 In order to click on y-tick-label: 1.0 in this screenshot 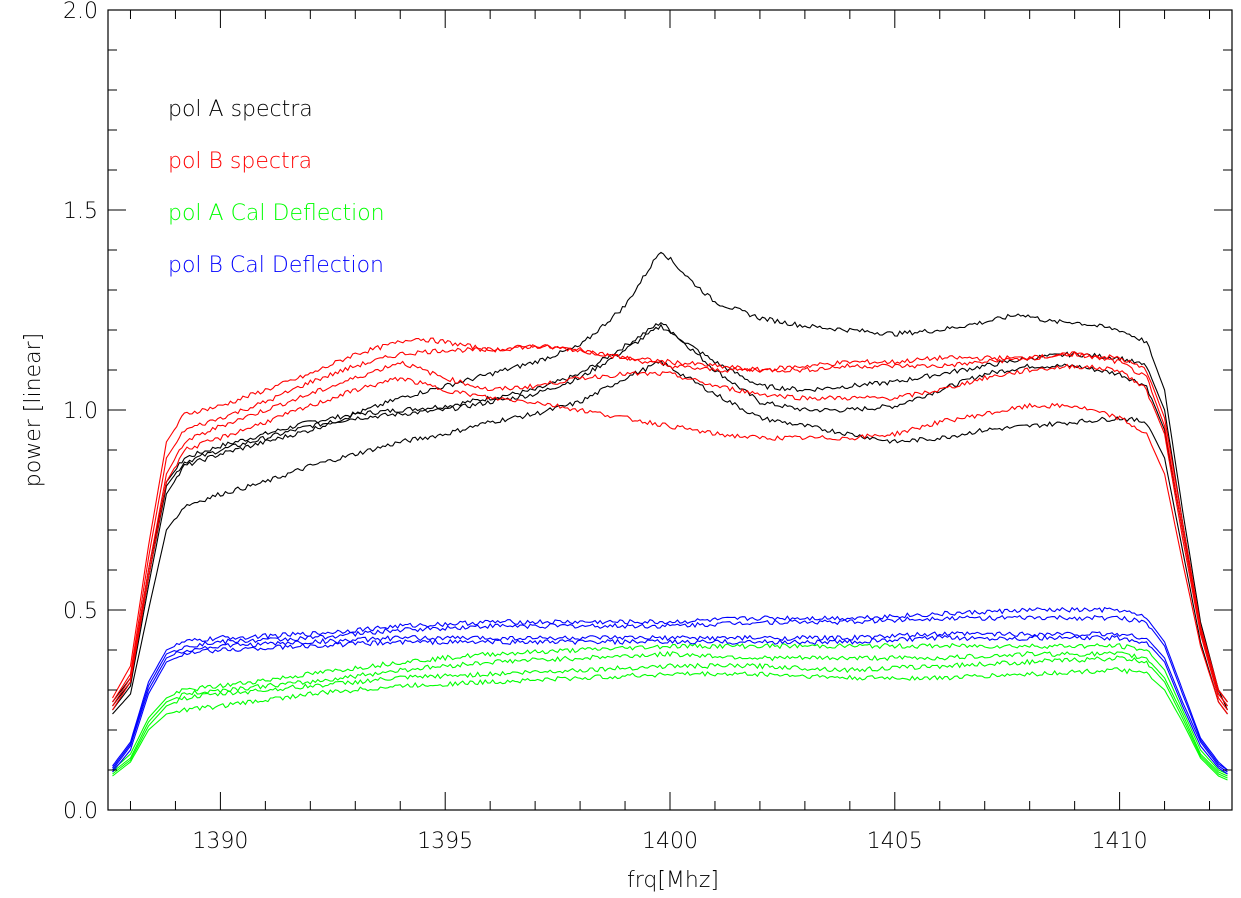, I will do `click(80, 411)`.